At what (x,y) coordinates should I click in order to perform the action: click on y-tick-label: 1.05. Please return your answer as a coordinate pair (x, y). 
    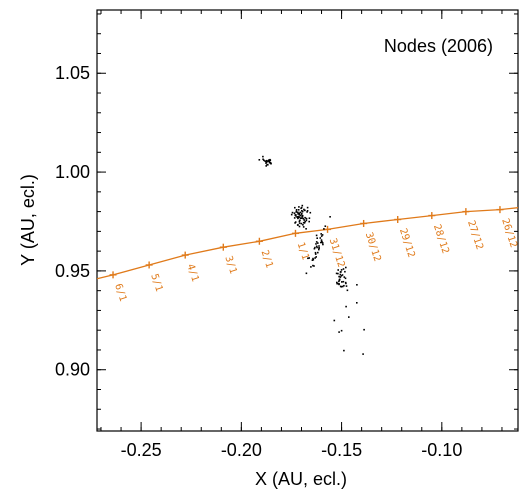
    Looking at the image, I should click on (72, 73).